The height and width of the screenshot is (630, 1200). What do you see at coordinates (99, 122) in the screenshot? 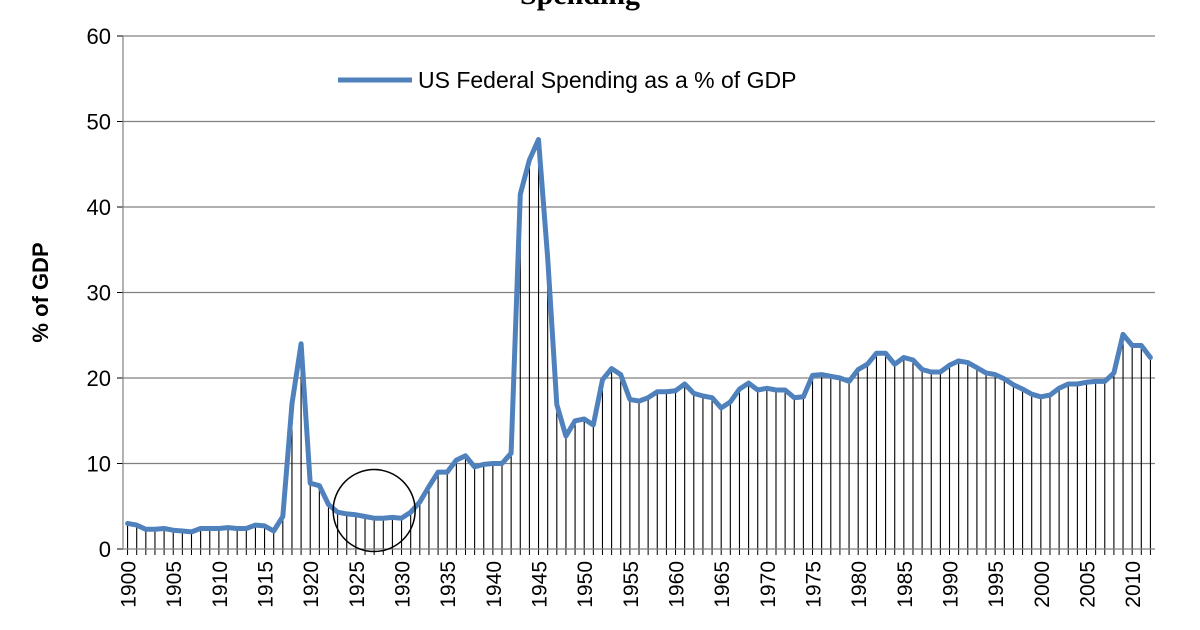
I see `y-tick-label: 50` at bounding box center [99, 122].